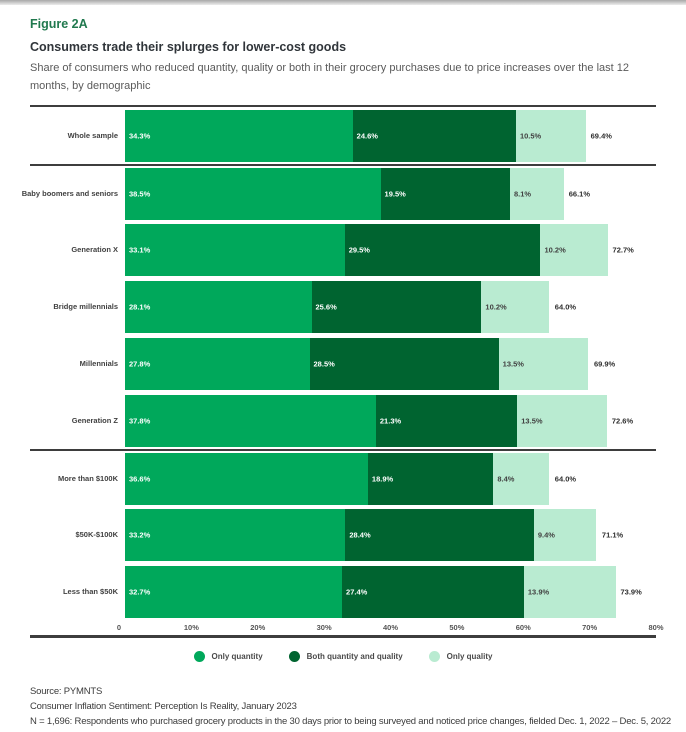  What do you see at coordinates (77, 363) in the screenshot?
I see `row-label: Millennials` at bounding box center [77, 363].